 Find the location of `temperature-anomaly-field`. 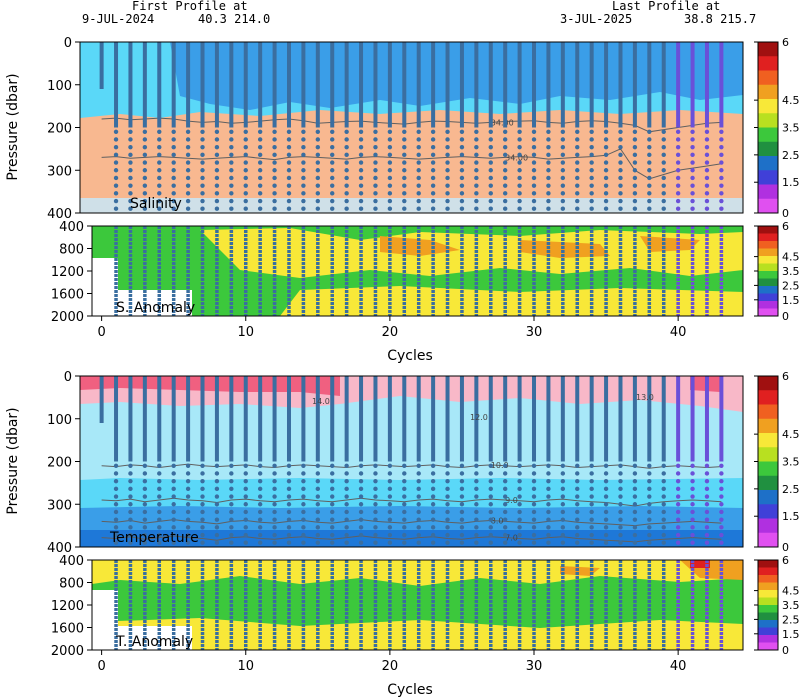

temperature-anomaly-field is located at coordinates (417, 605).